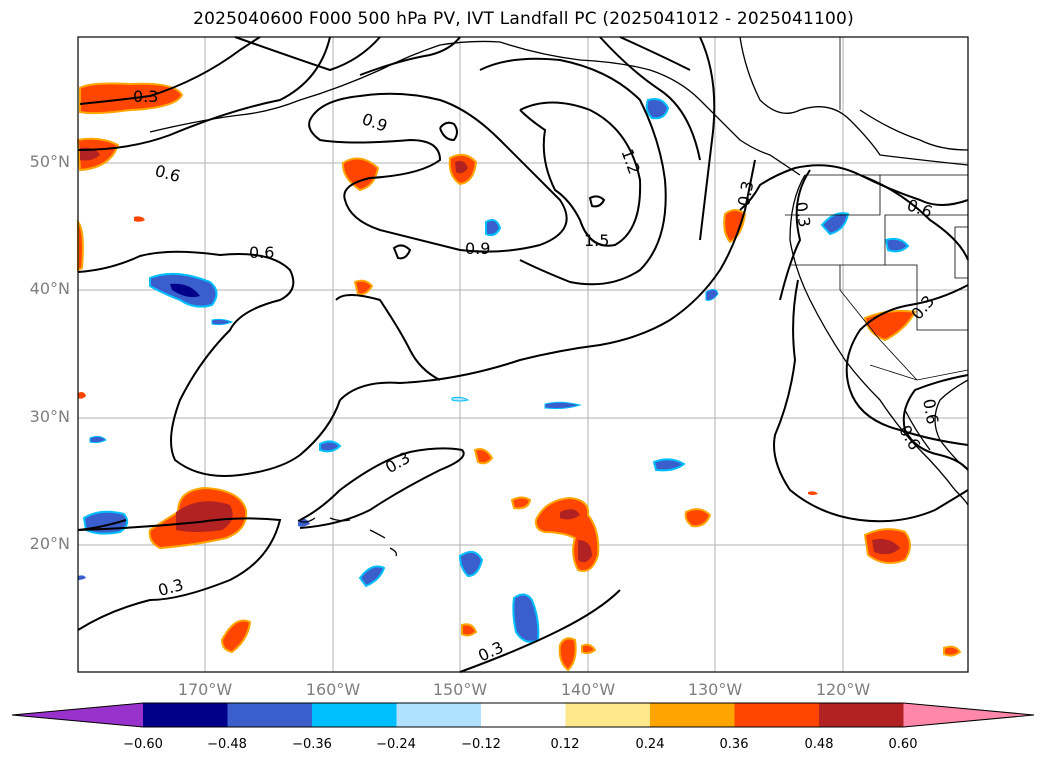 Image resolution: width=1047 pixels, height=765 pixels. I want to click on contour-label: 1.5, so click(597, 240).